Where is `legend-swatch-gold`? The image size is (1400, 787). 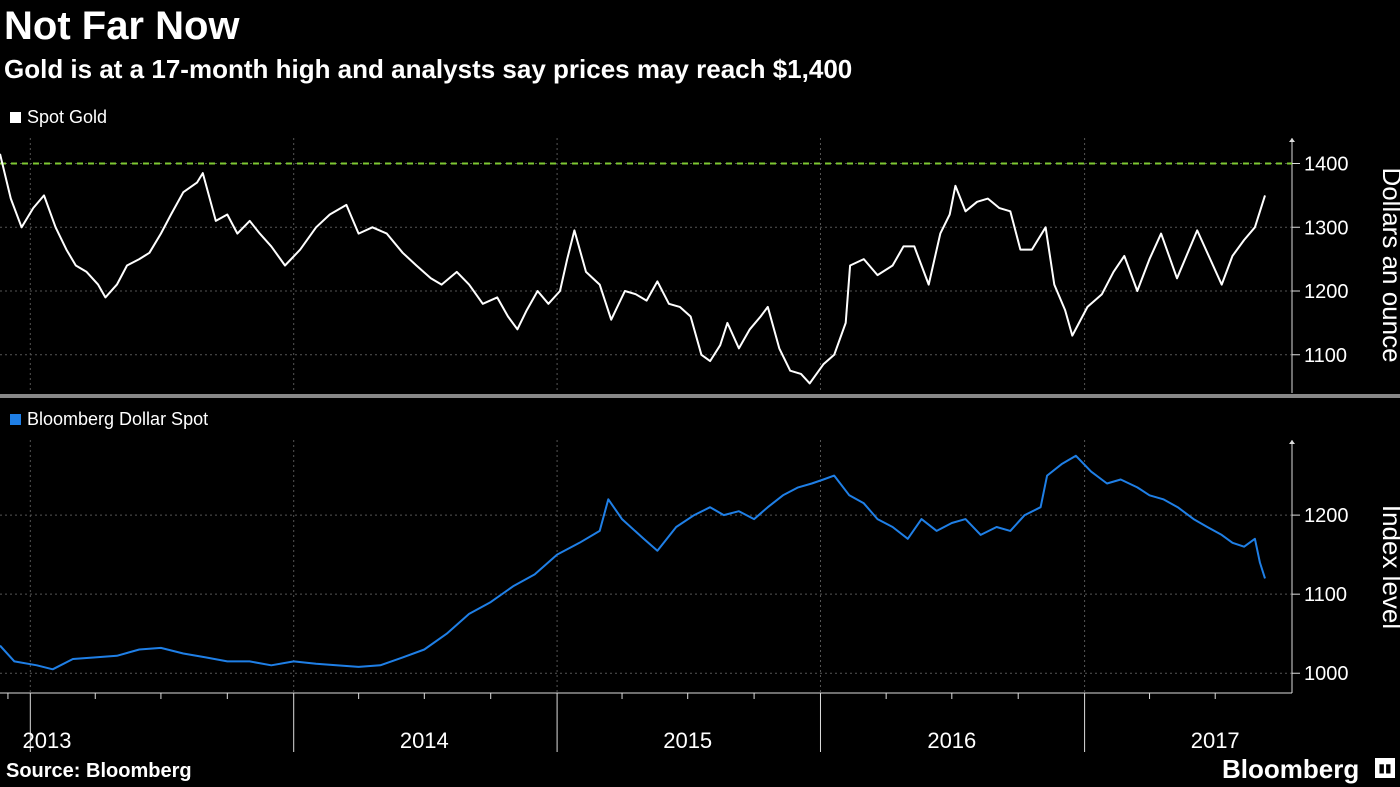
legend-swatch-gold is located at coordinates (15, 117).